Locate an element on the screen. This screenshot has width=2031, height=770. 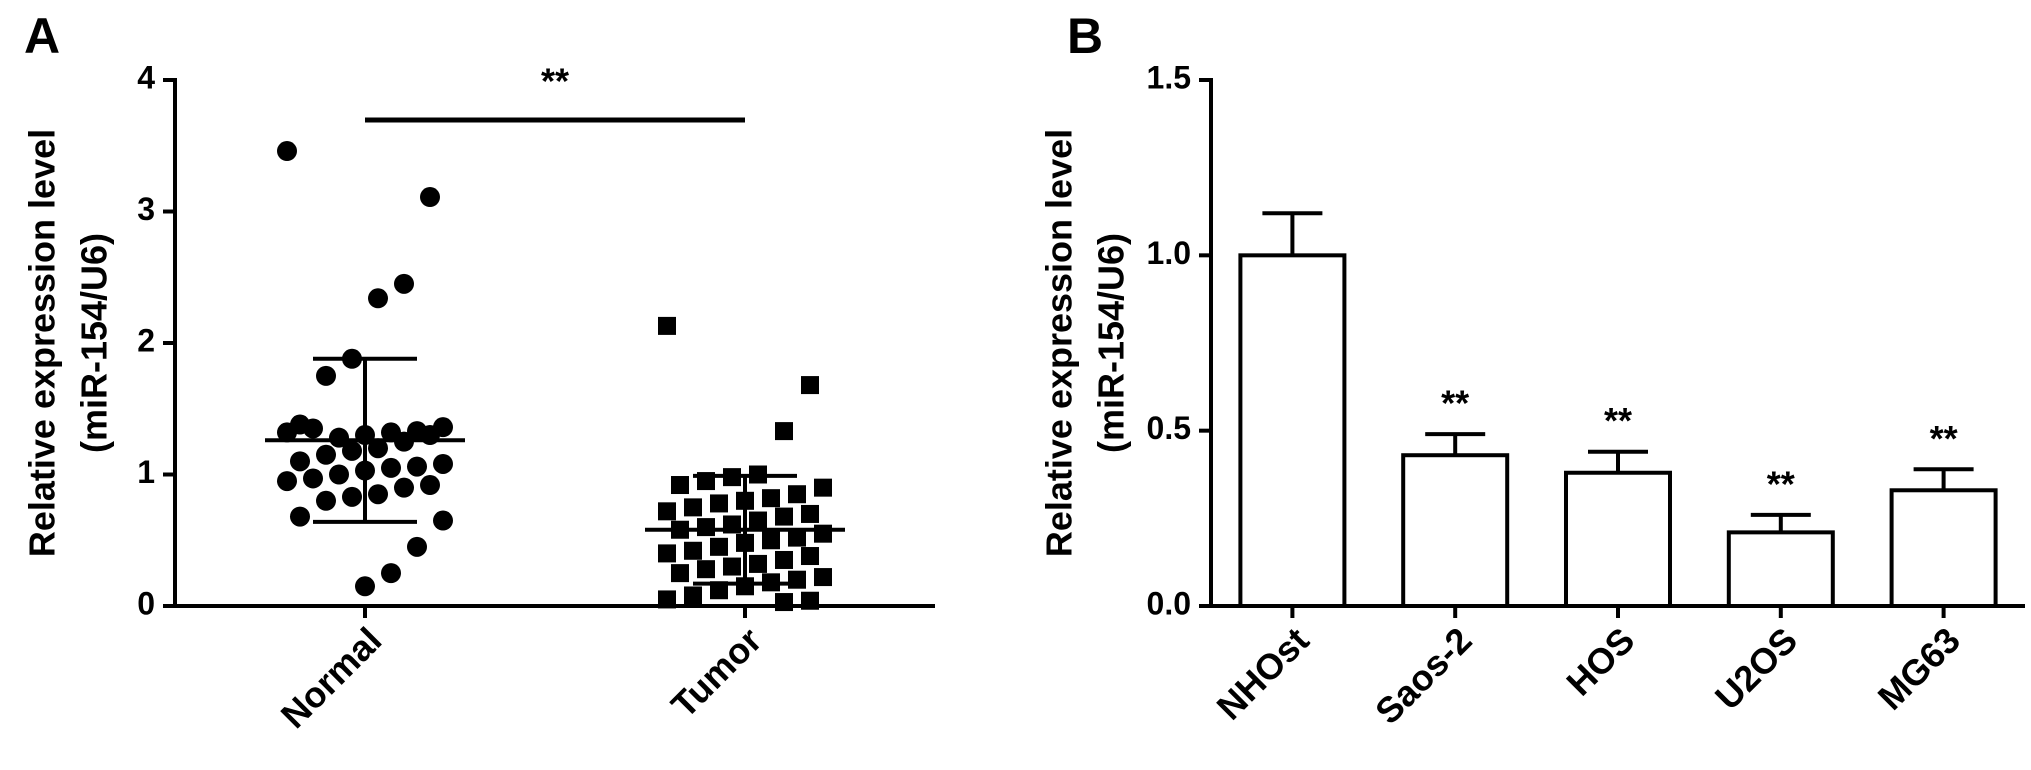
x-tick-label: Normal is located at coordinates (331, 677).